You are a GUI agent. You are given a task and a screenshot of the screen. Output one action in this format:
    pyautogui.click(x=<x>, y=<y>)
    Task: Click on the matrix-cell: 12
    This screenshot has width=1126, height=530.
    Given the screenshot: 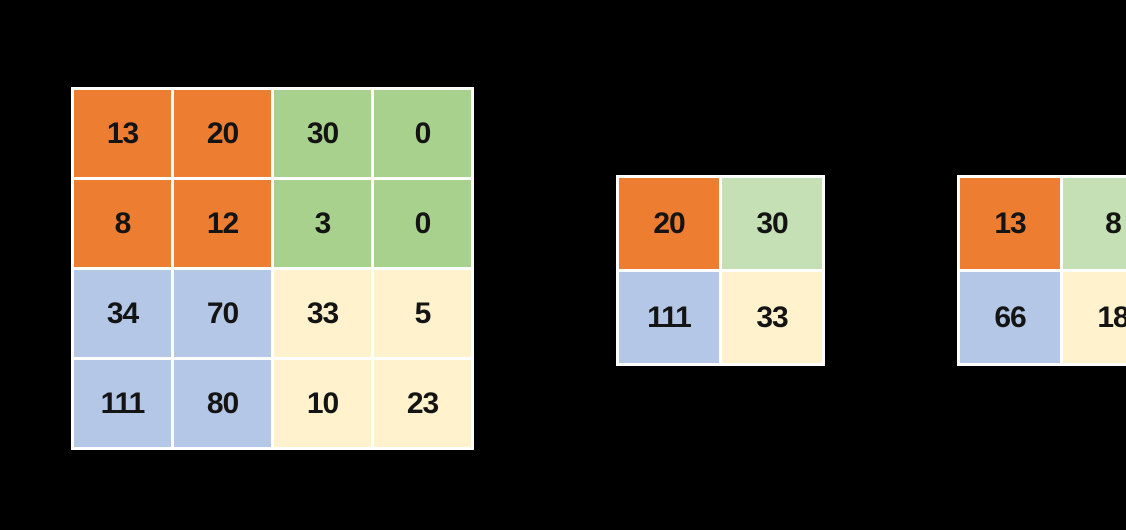 What is the action you would take?
    pyautogui.click(x=222, y=223)
    